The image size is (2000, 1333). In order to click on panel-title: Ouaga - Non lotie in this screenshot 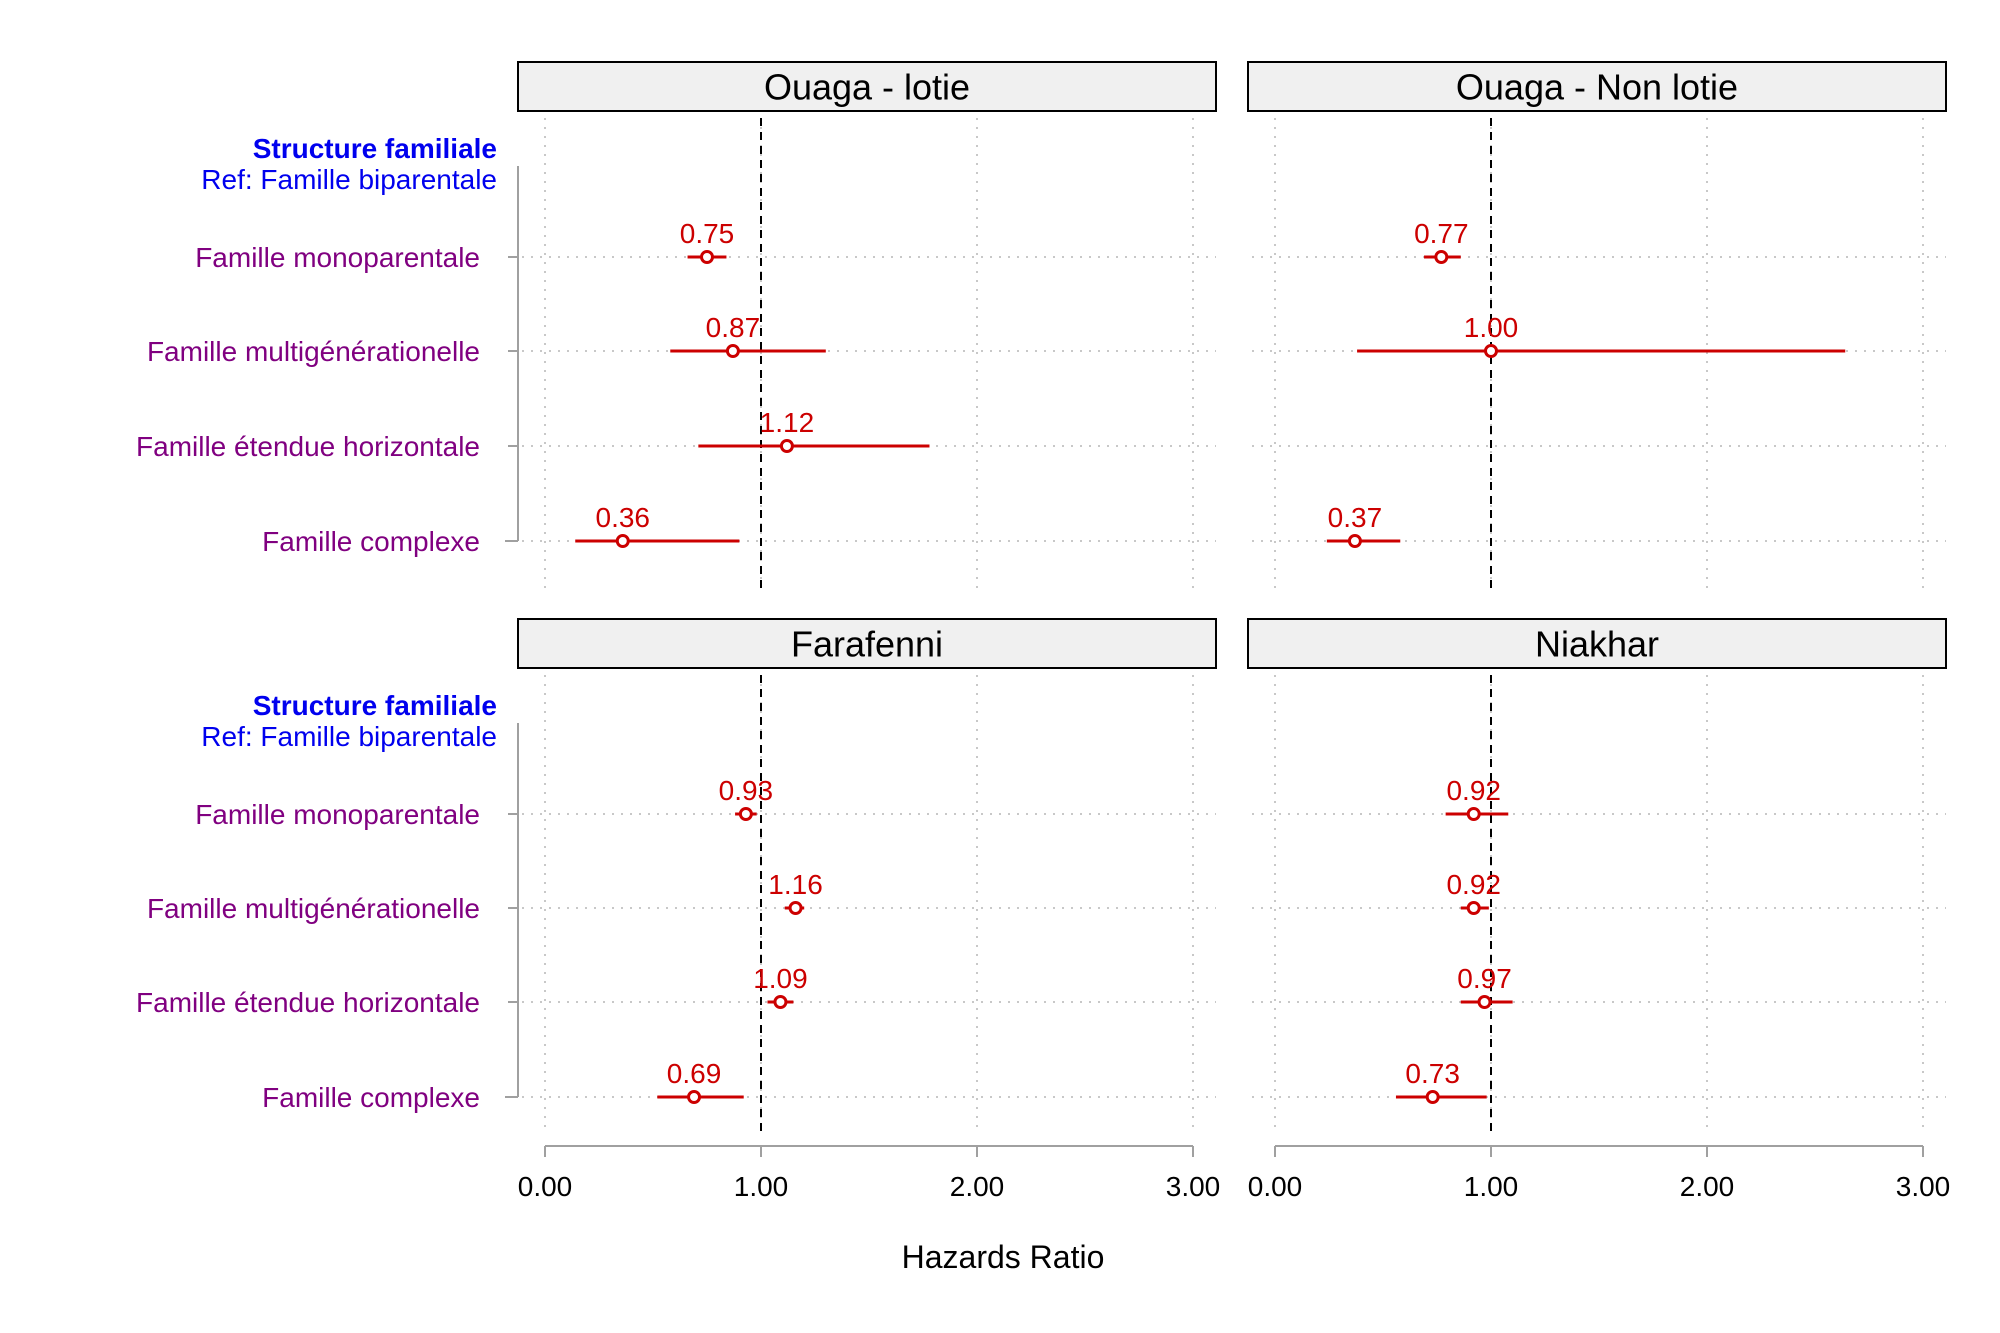, I will do `click(1597, 87)`.